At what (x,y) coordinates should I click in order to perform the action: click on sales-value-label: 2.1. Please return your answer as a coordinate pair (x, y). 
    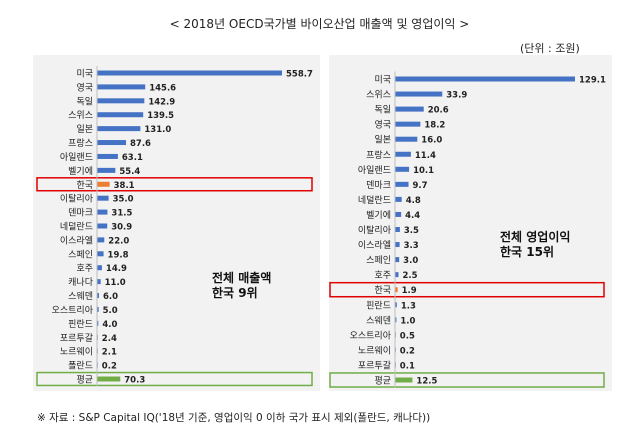
    Looking at the image, I should click on (109, 353).